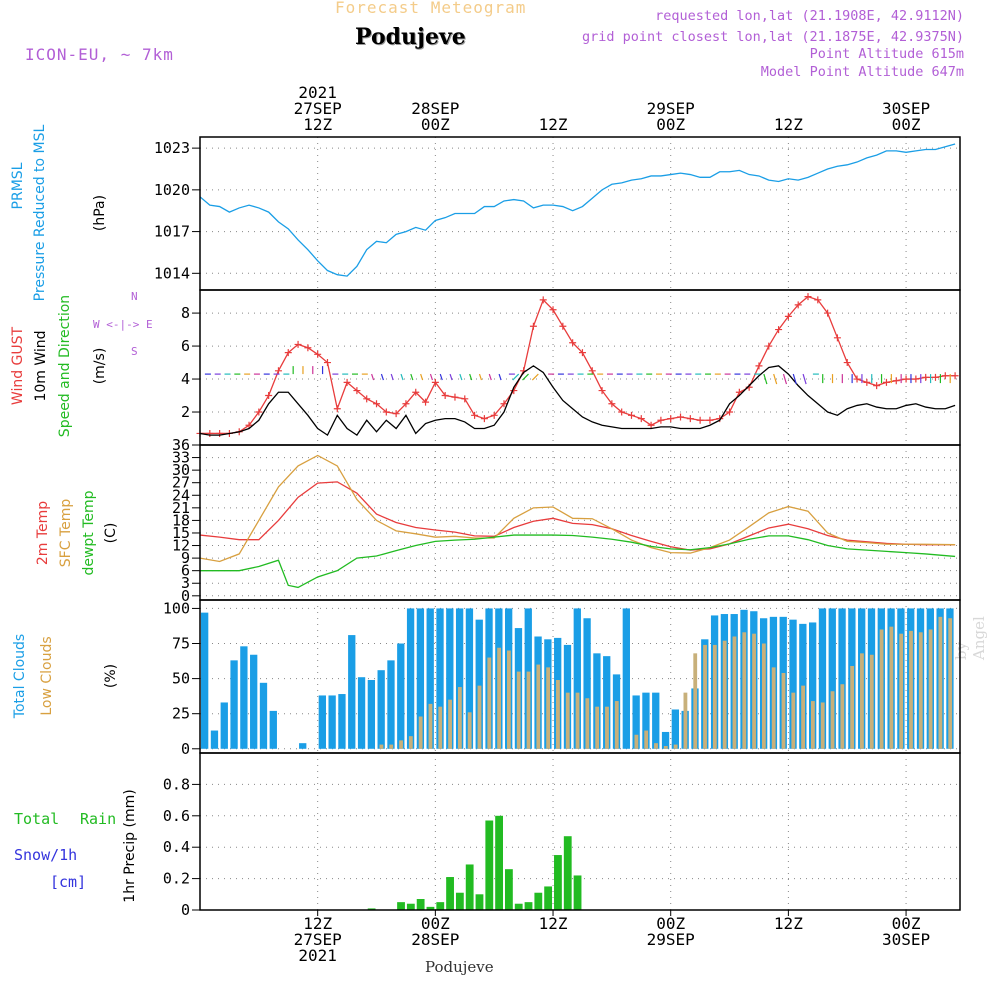 This screenshot has width=1000, height=1000. Describe the element at coordinates (181, 644) in the screenshot. I see `y-tick-label: 75` at that location.